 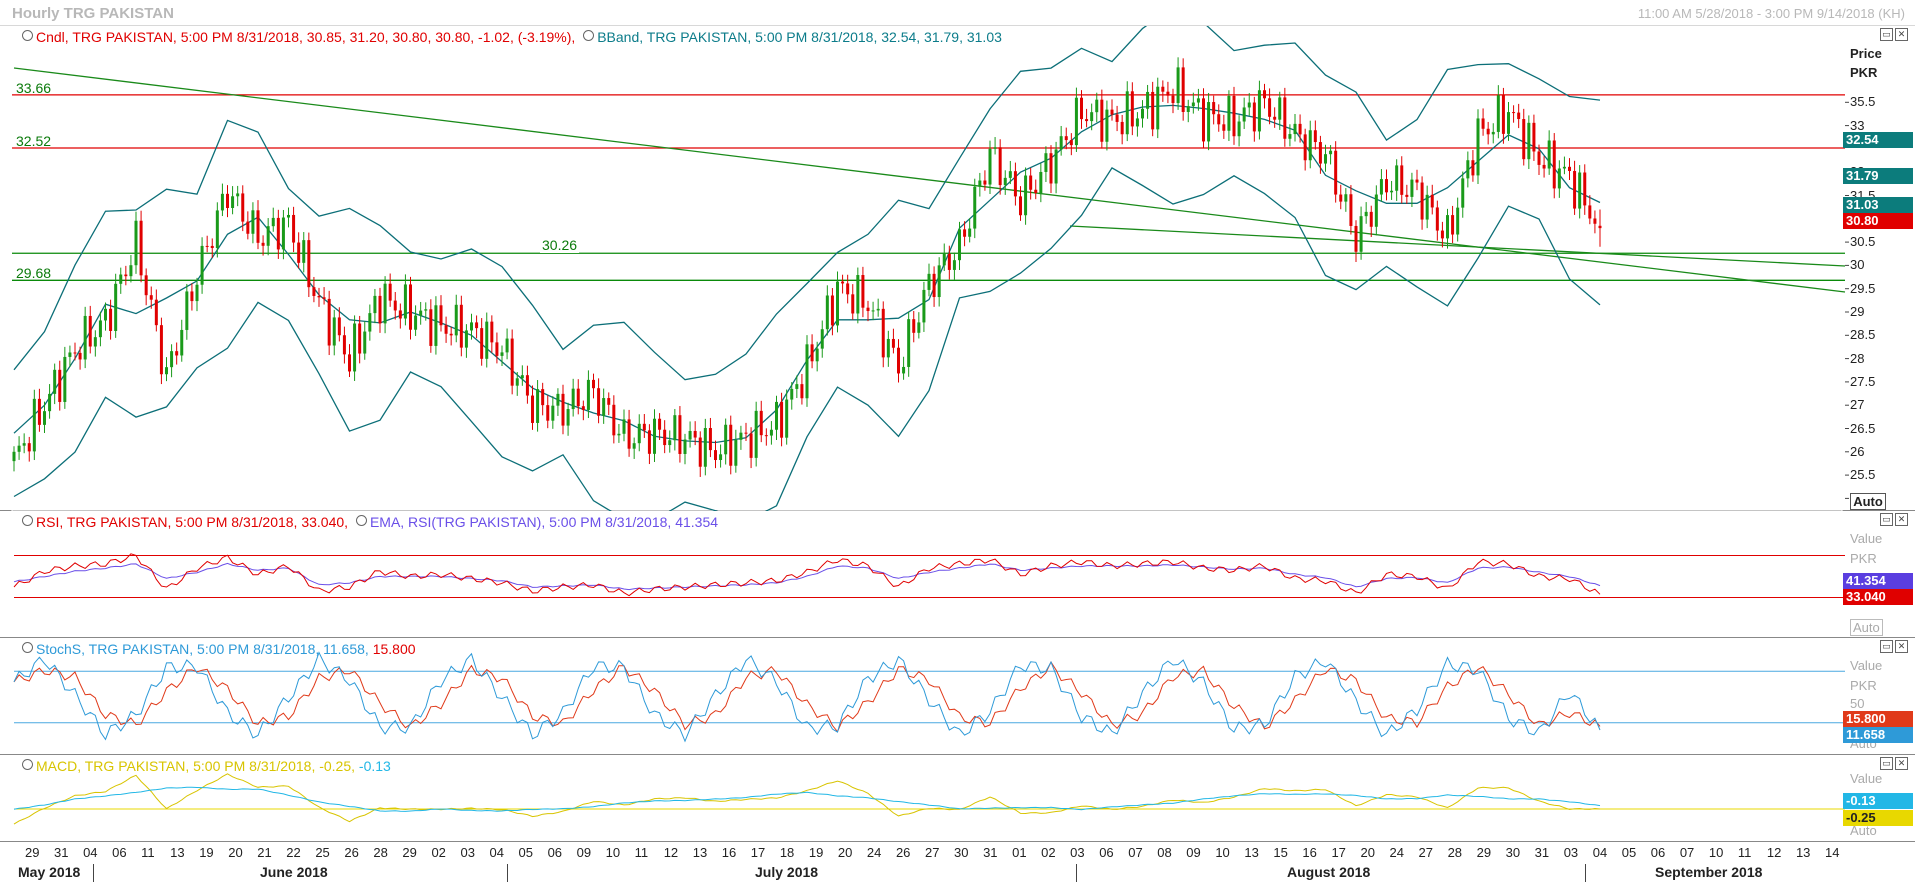 I want to click on rsi-chart, so click(x=957, y=574).